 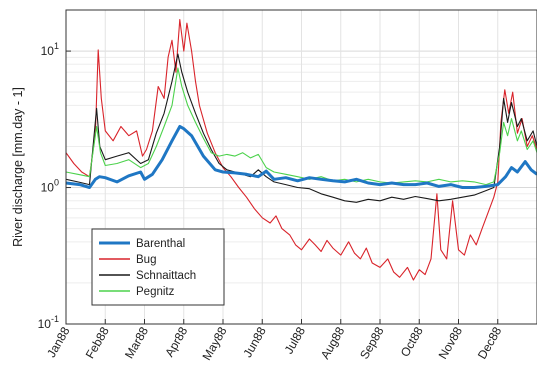 I want to click on y-tick-label: 10⁰, so click(x=50, y=186).